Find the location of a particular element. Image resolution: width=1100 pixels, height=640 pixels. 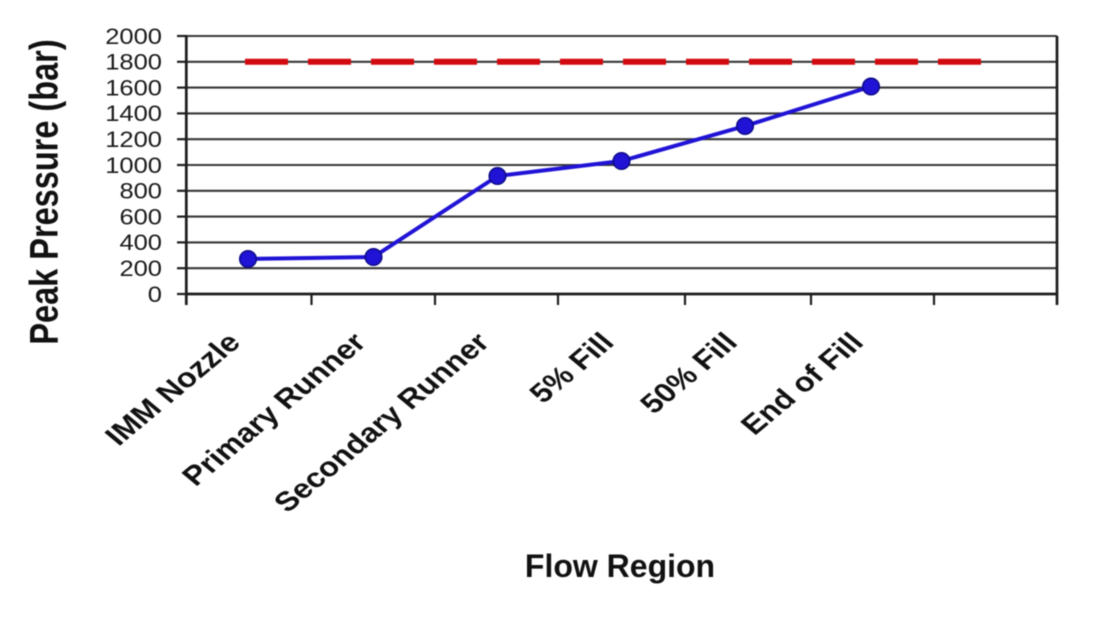

svg-text: 5% Fill is located at coordinates (572, 368).